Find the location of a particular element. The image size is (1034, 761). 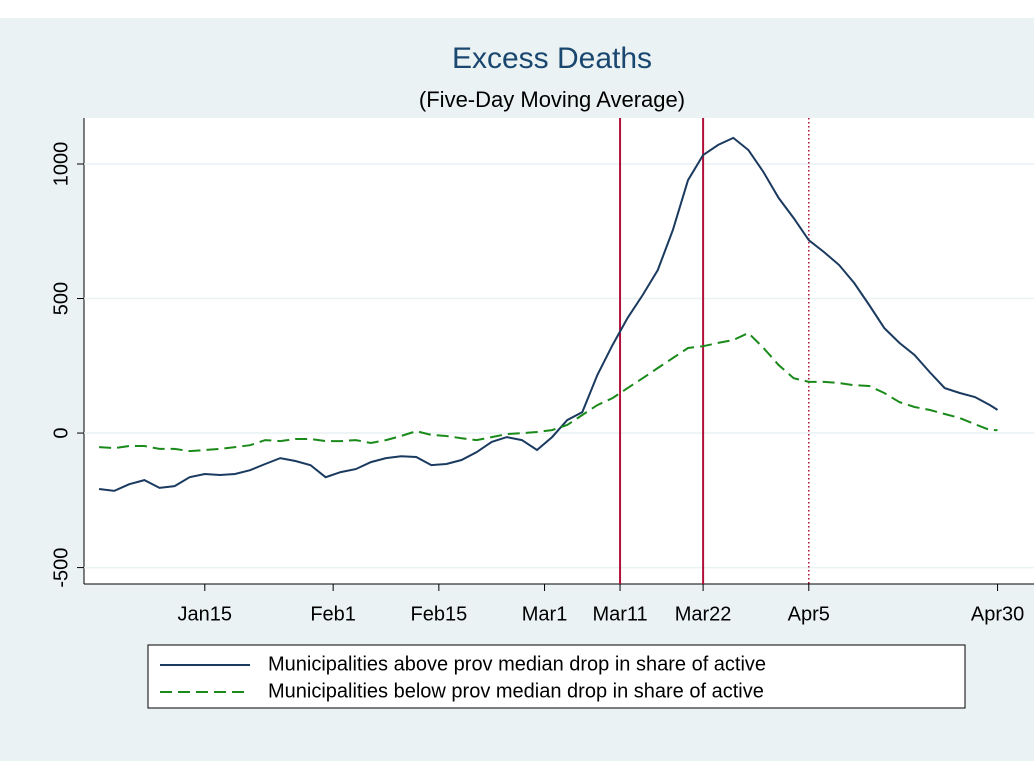

y-tick-label: 0 is located at coordinates (61, 432).